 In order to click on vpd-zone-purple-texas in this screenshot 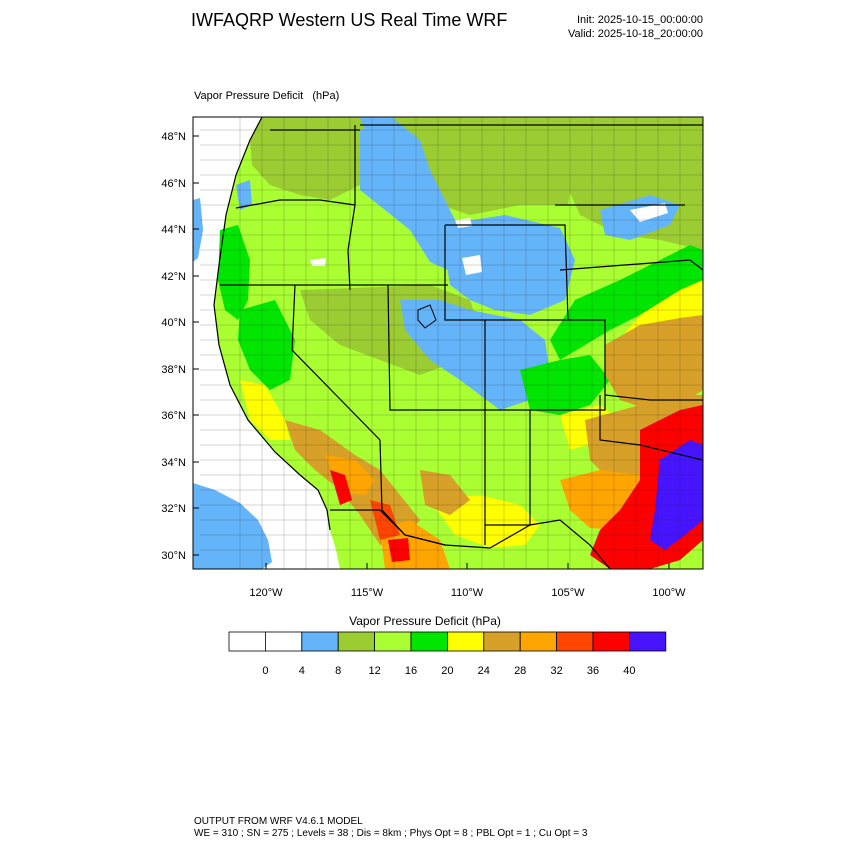, I will do `click(676, 495)`.